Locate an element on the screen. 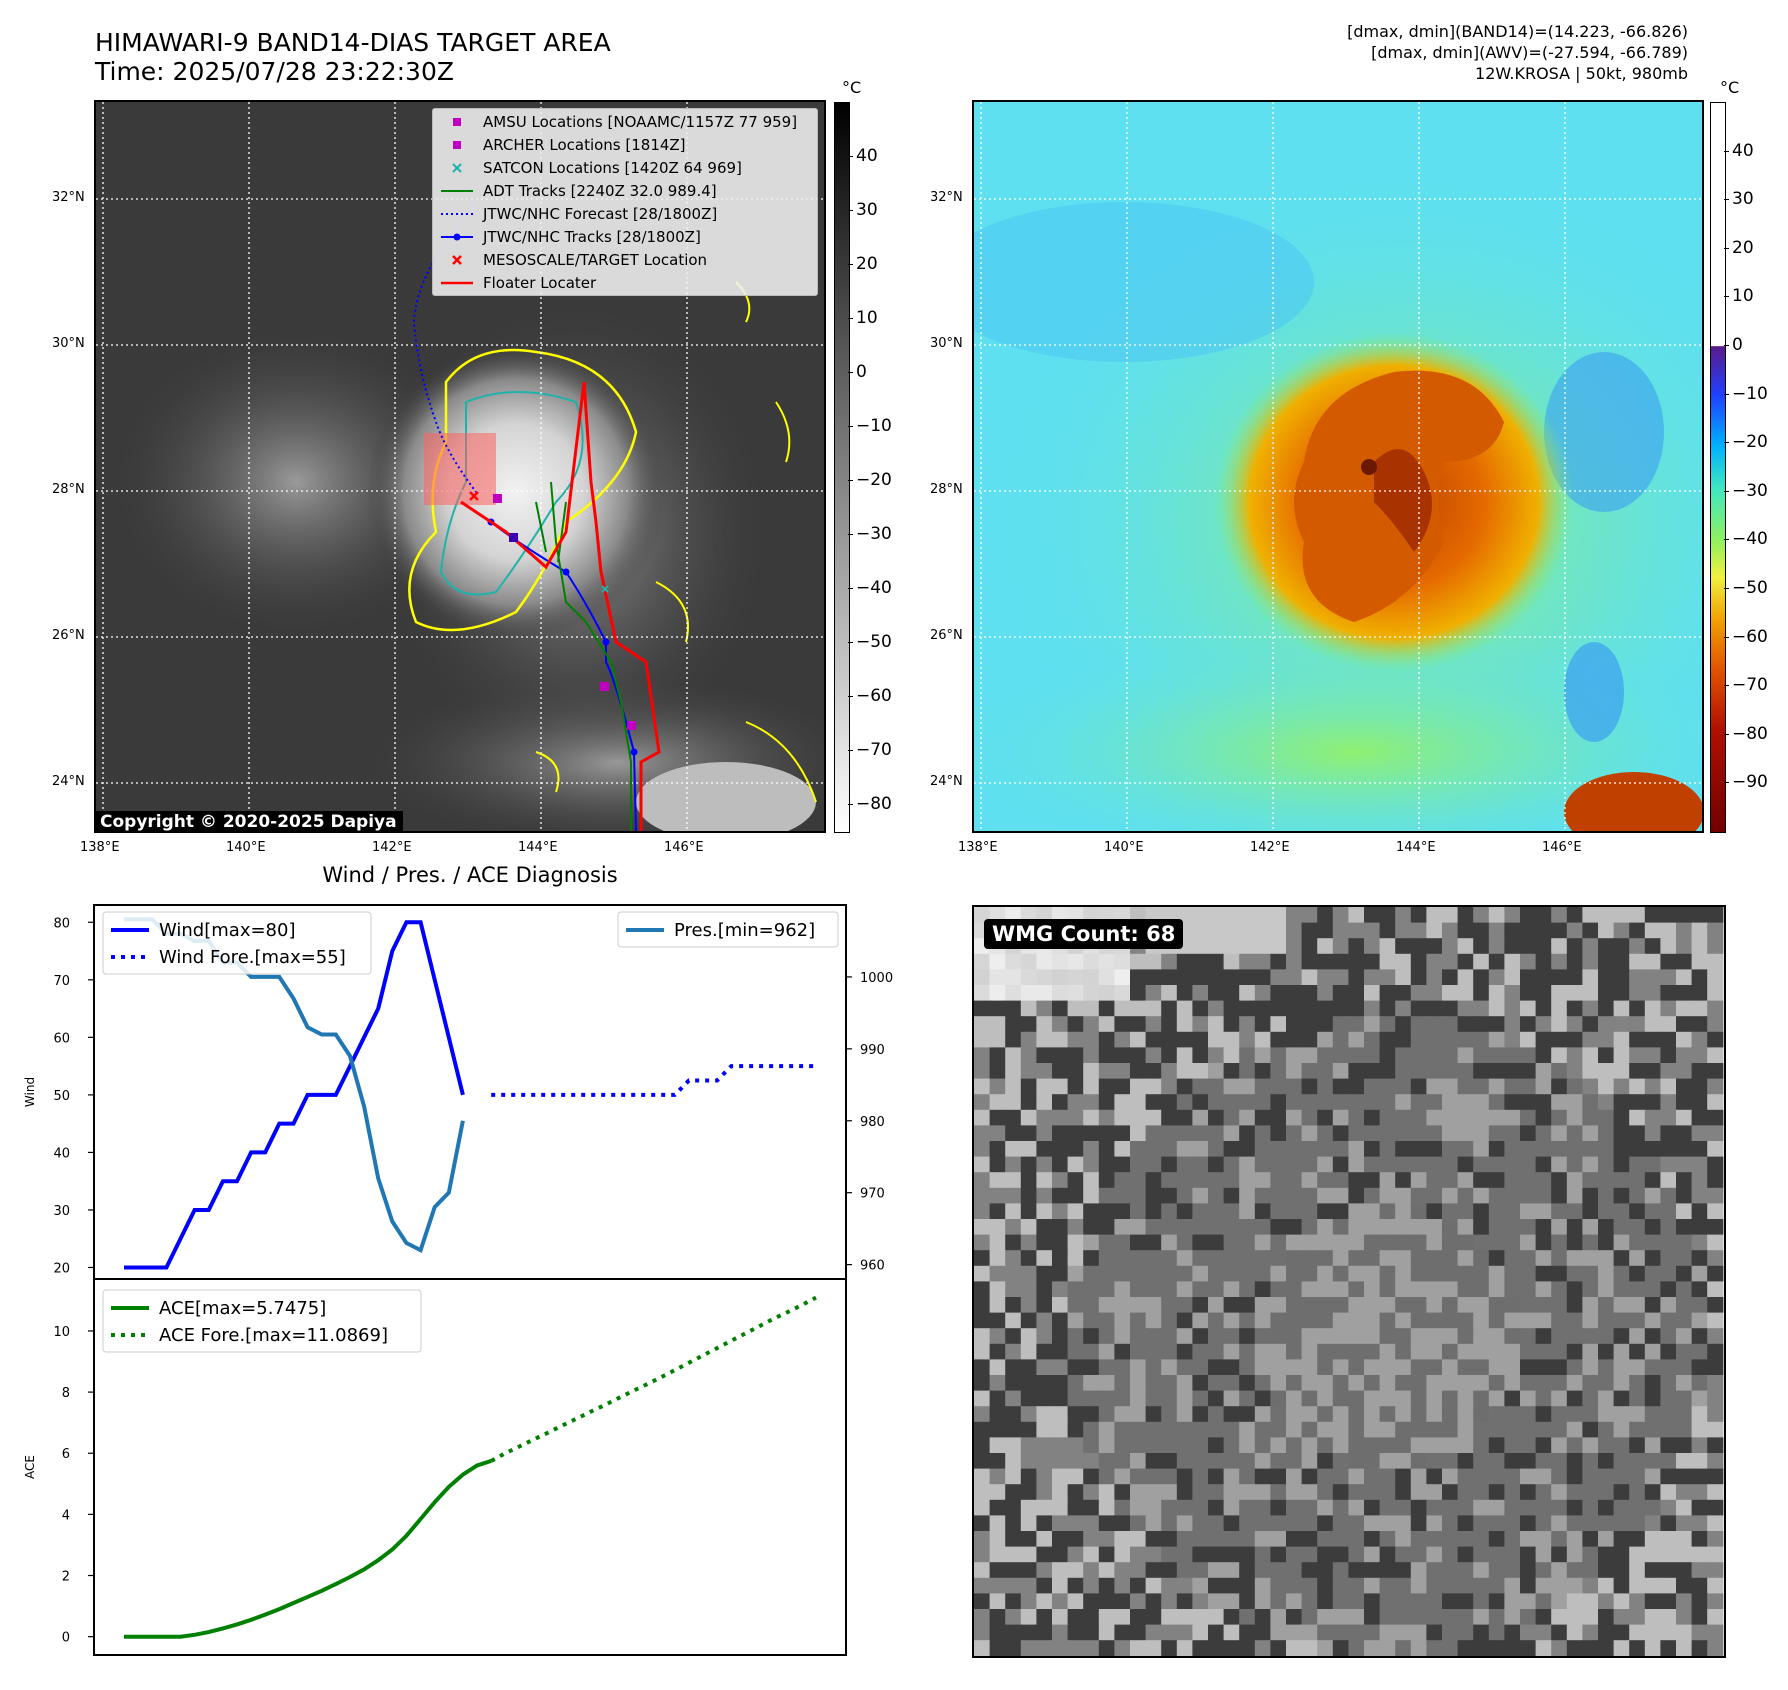 This screenshot has height=1690, width=1788. colorbar-tick-label: 10 is located at coordinates (867, 318).